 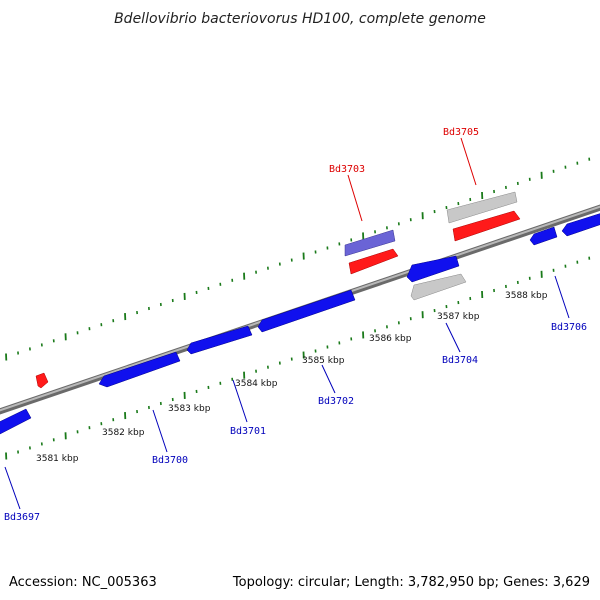 What do you see at coordinates (248, 431) in the screenshot?
I see `gene-label: Bd3701` at bounding box center [248, 431].